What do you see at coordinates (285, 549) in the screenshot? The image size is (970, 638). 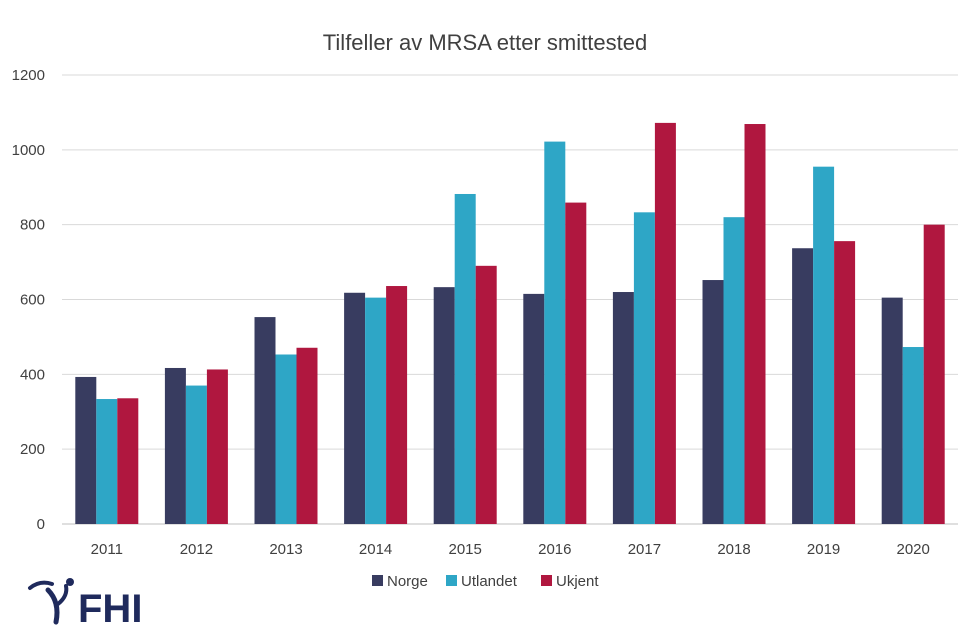 I see `x-tick-label: 2013` at bounding box center [285, 549].